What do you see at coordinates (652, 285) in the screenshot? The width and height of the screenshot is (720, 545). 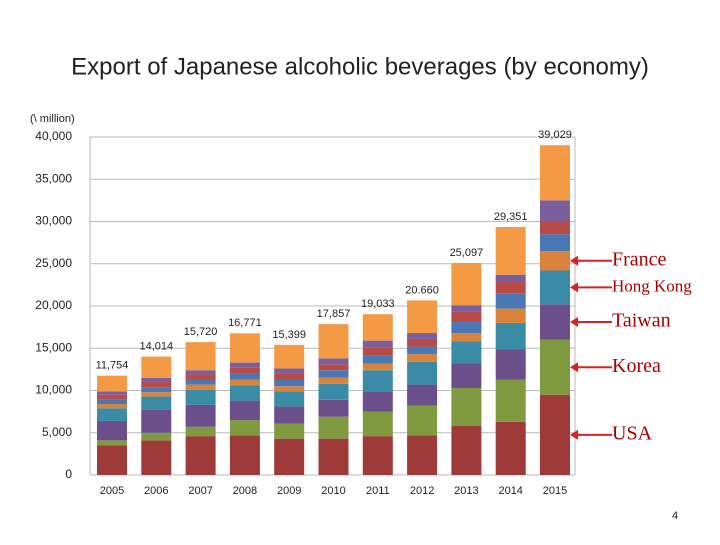 I see `legend-label: Hong Kong` at bounding box center [652, 285].